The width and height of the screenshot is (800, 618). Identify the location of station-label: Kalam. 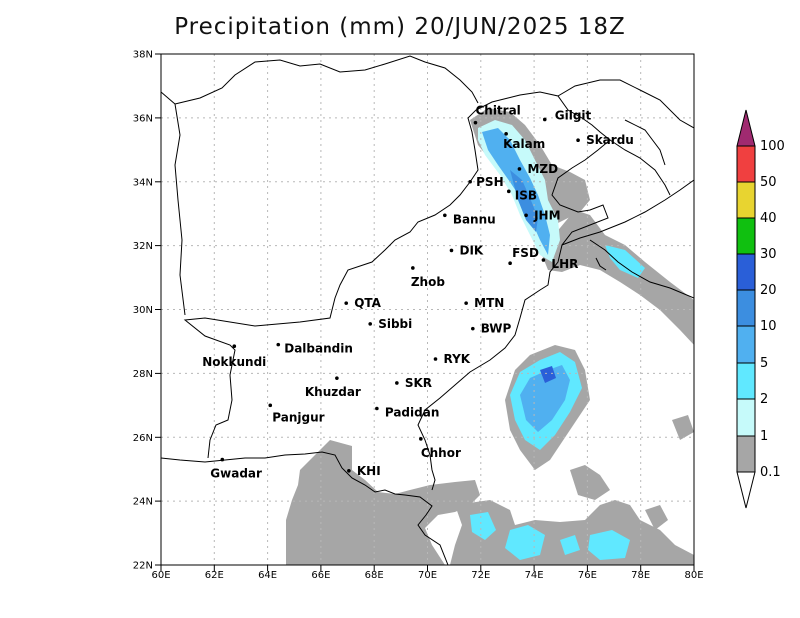
(524, 144).